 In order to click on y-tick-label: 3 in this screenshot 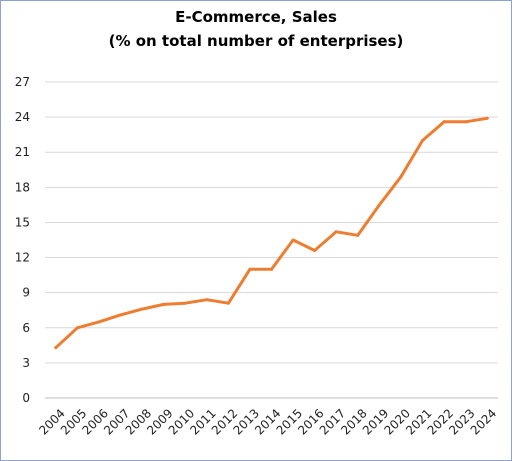, I will do `click(26, 363)`.